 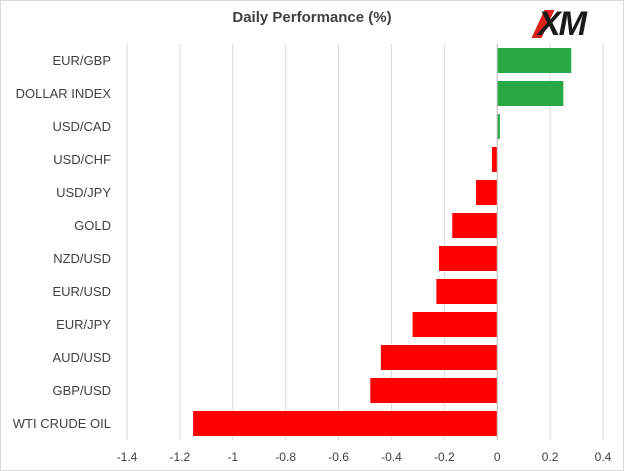 I want to click on category-label: USD/JPY, so click(x=83, y=192).